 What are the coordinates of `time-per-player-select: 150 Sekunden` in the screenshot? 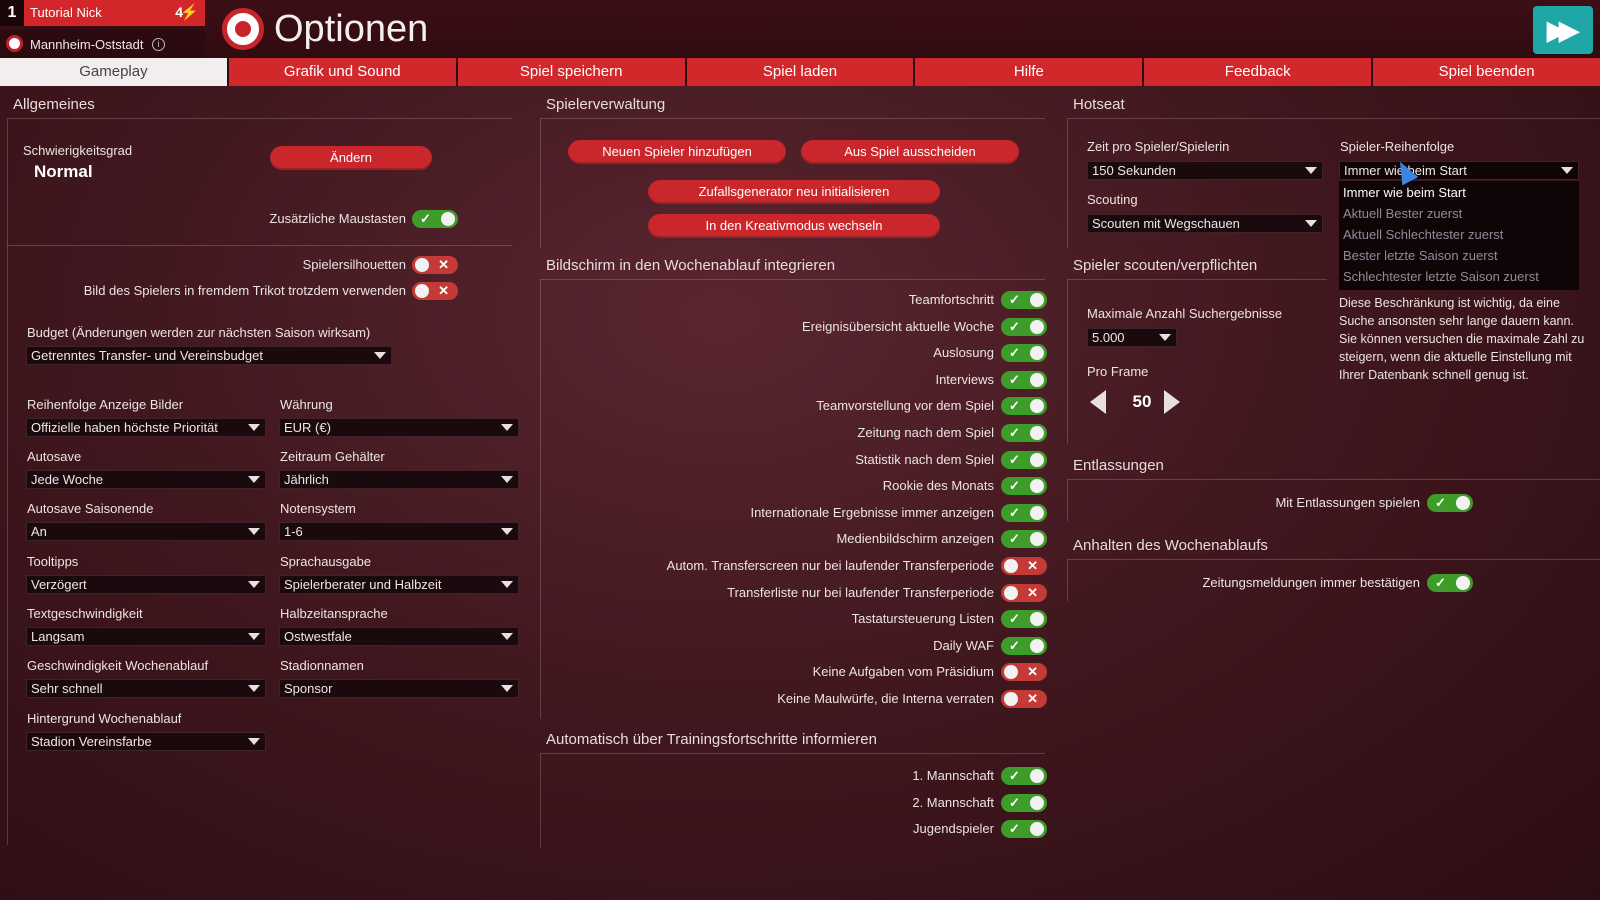 It's located at (1205, 170).